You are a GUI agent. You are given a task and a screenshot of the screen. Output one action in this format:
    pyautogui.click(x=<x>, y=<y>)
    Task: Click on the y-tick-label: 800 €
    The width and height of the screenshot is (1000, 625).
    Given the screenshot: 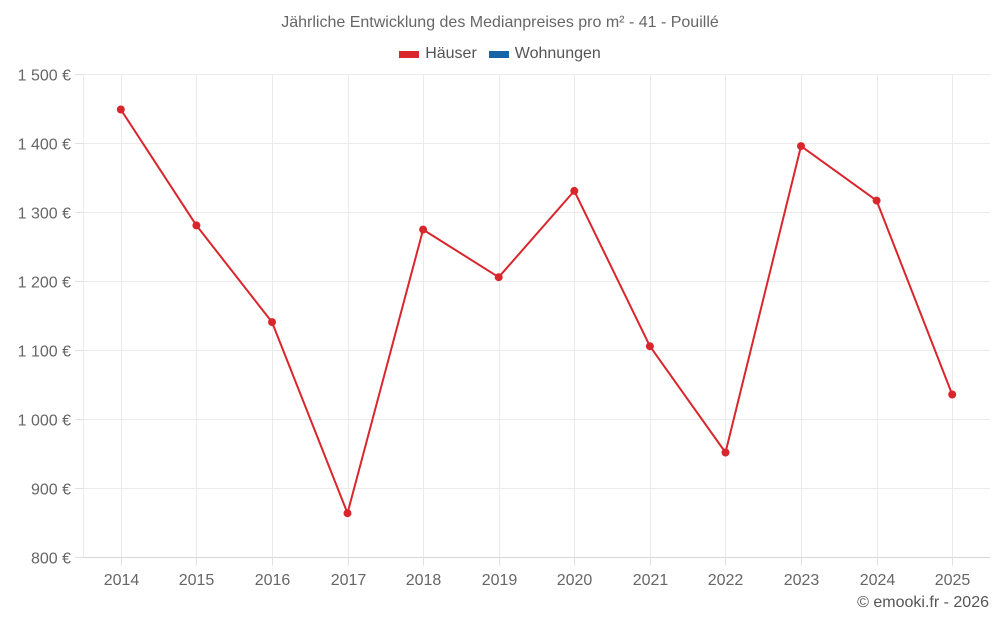 What is the action you would take?
    pyautogui.click(x=51, y=559)
    